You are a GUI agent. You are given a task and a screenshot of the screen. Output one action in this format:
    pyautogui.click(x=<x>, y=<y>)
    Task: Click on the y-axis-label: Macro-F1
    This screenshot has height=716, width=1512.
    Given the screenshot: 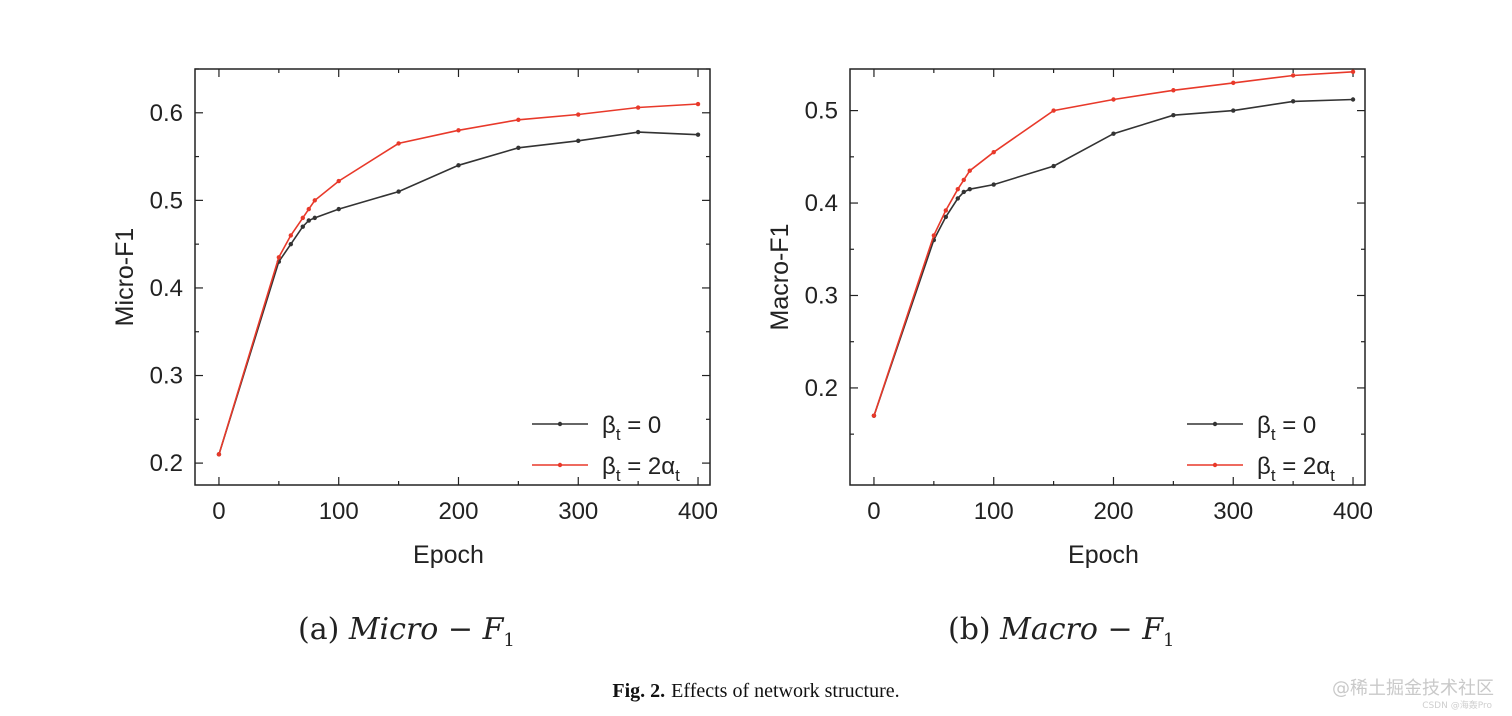 What is the action you would take?
    pyautogui.click(x=780, y=277)
    